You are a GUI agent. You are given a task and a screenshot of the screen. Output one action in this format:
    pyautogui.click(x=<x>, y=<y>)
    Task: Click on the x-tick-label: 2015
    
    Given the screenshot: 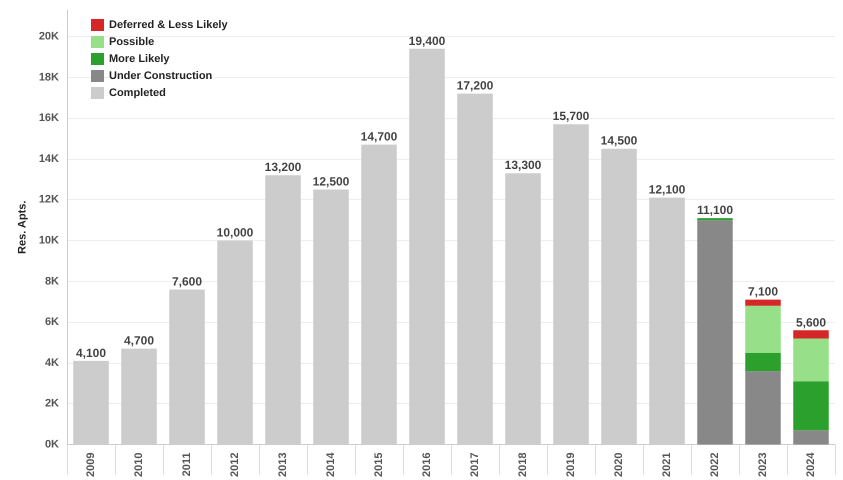 What is the action you would take?
    pyautogui.click(x=379, y=465)
    